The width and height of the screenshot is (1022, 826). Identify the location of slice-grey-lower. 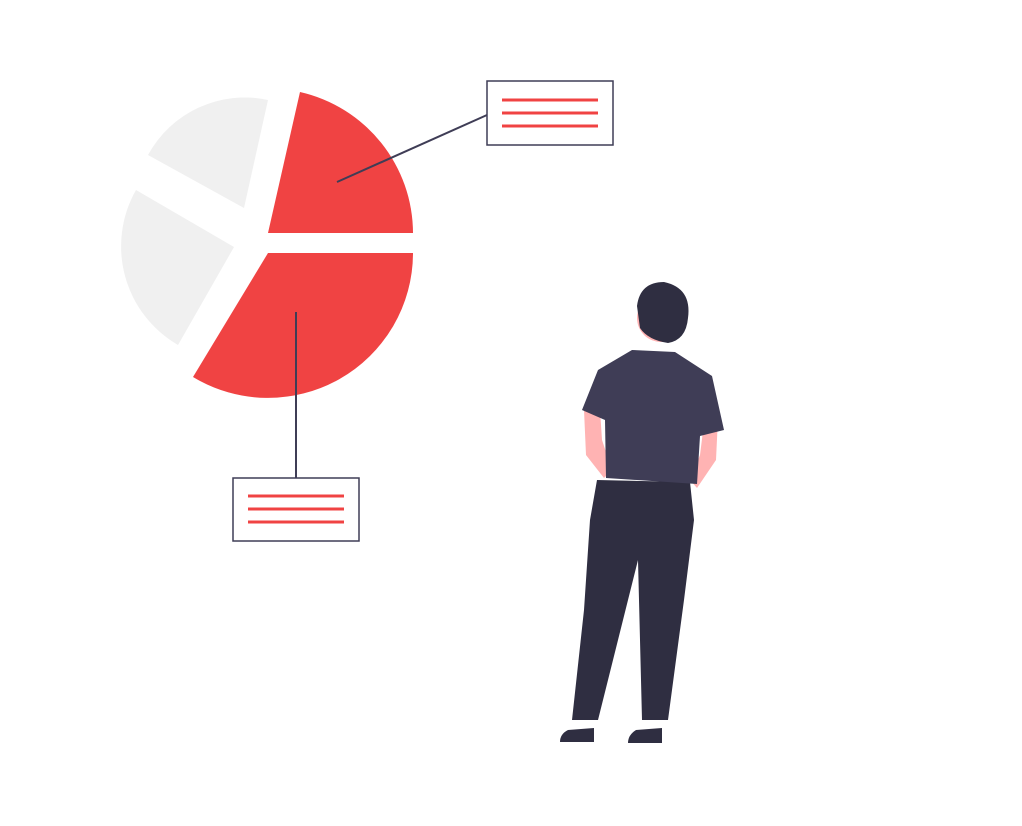
(177, 267).